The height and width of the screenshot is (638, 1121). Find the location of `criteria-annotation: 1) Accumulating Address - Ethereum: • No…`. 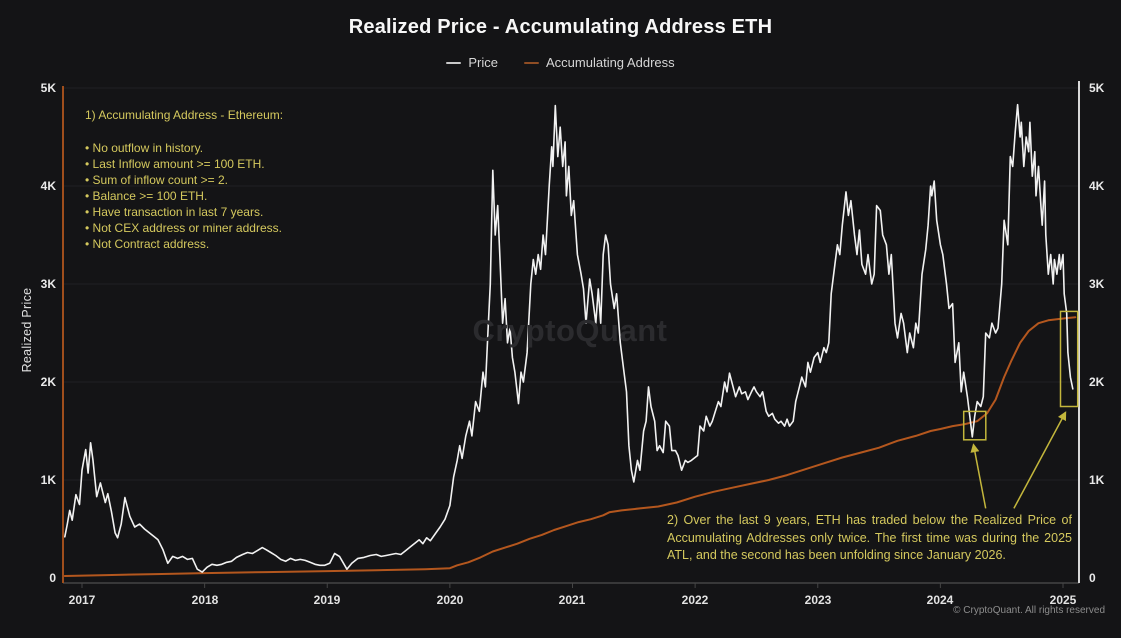

criteria-annotation: 1) Accumulating Address - Ethereum: • No… is located at coordinates (184, 179).